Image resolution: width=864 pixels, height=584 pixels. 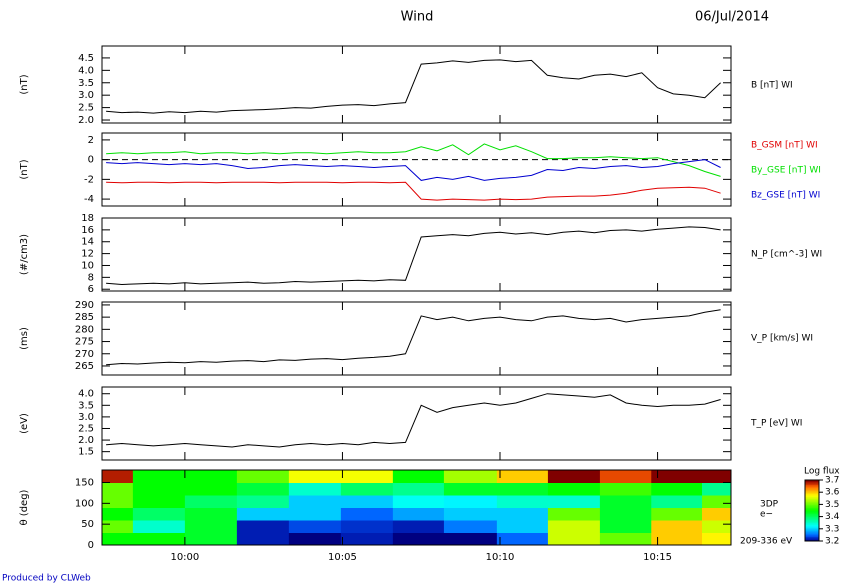 I want to click on y-tick-label: 290, so click(x=84, y=305).